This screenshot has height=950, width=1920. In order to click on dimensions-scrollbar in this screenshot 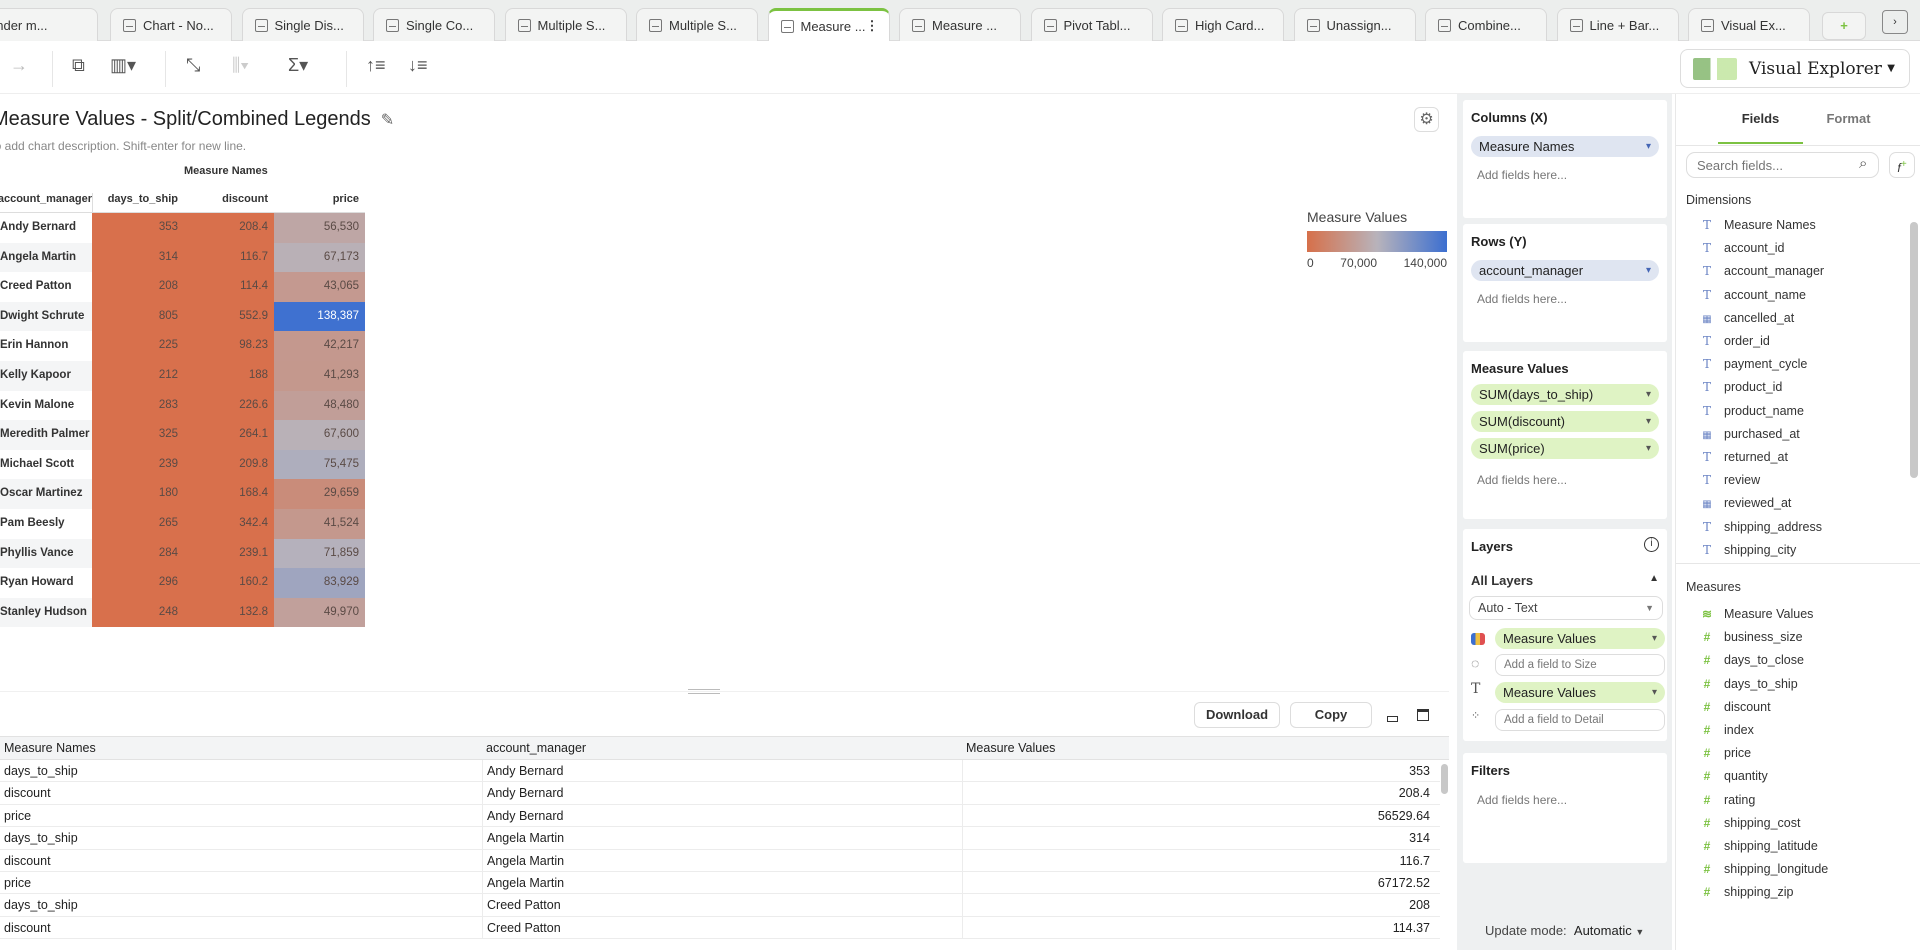, I will do `click(1914, 350)`.